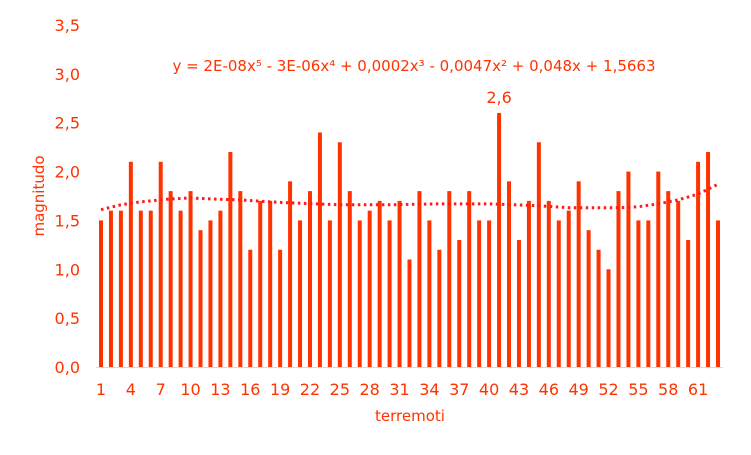 This screenshot has height=455, width=751. Describe the element at coordinates (67, 269) in the screenshot. I see `y-tick-label: 1,0` at that location.